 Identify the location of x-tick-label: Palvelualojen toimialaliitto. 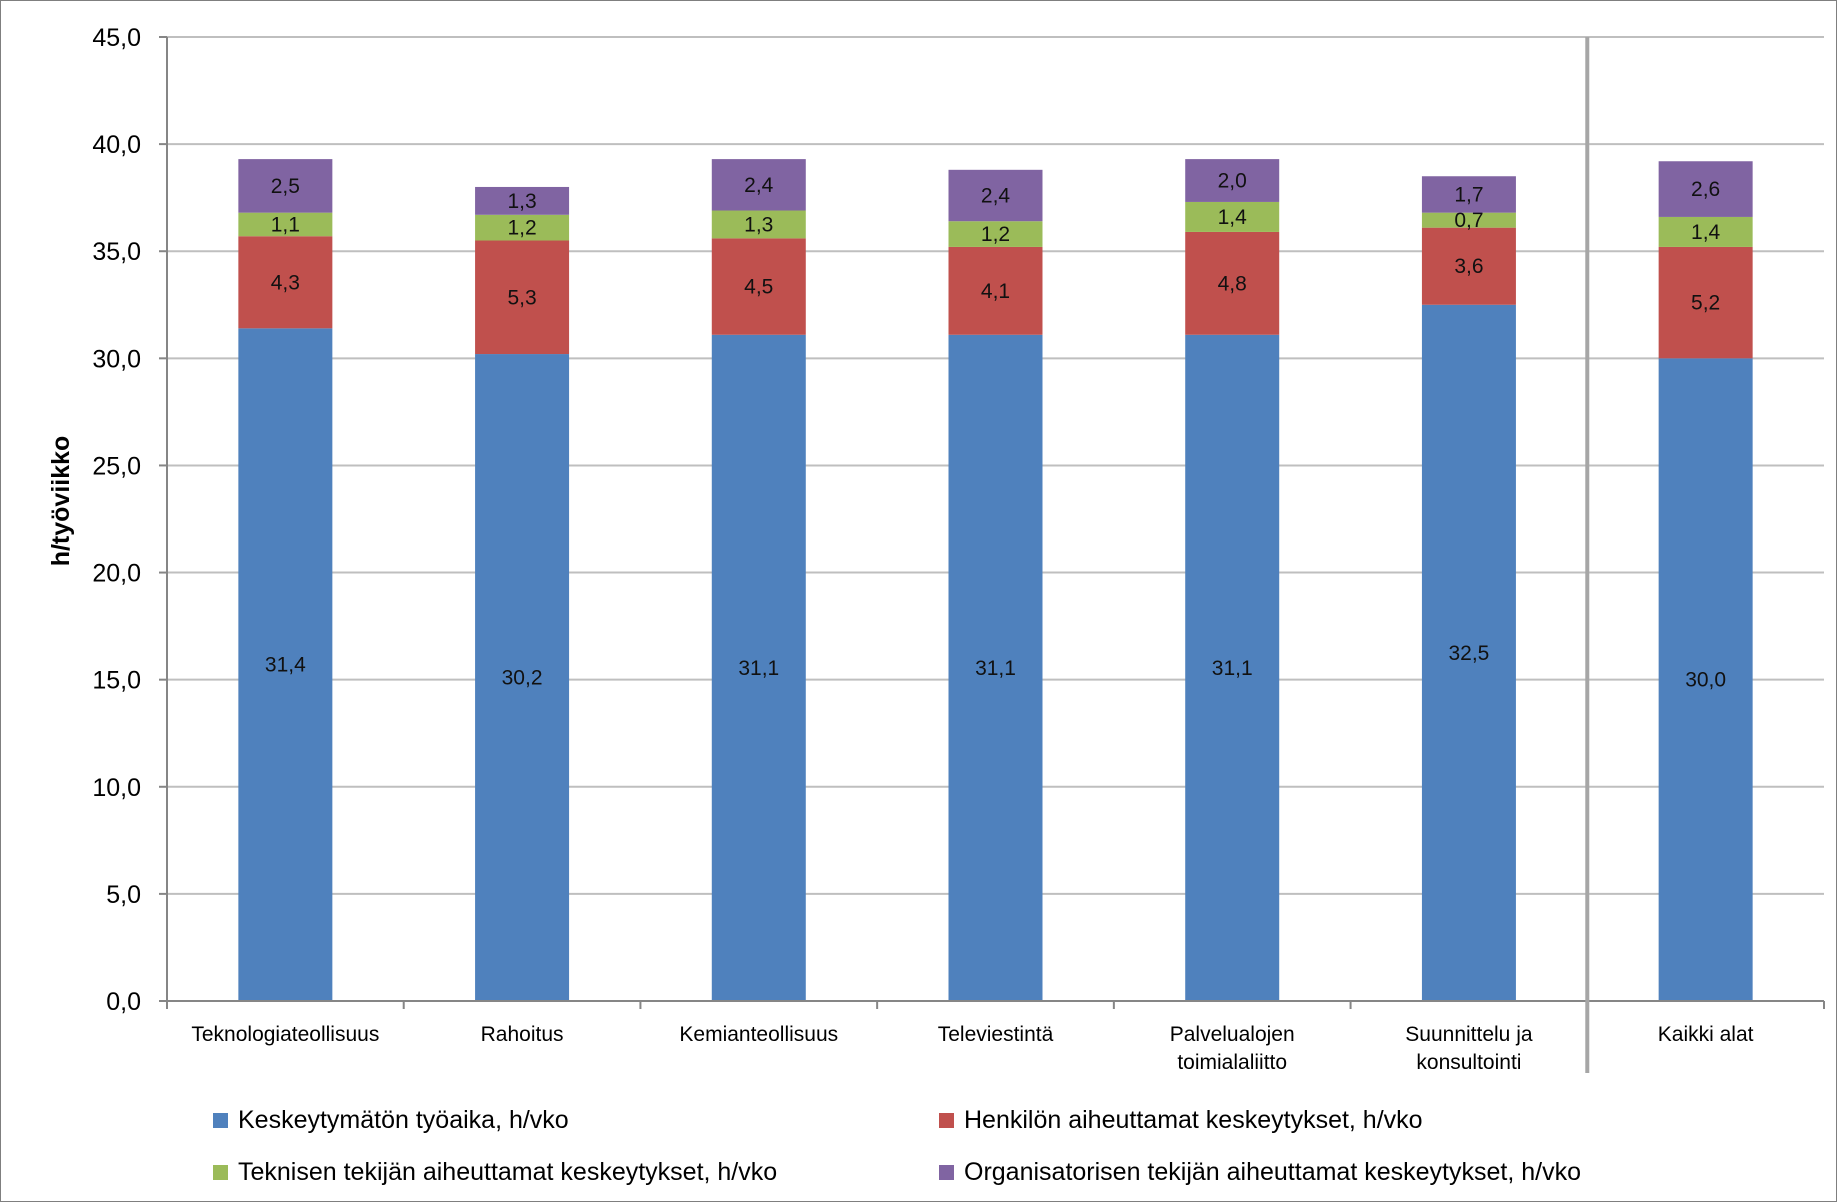
(1232, 1048).